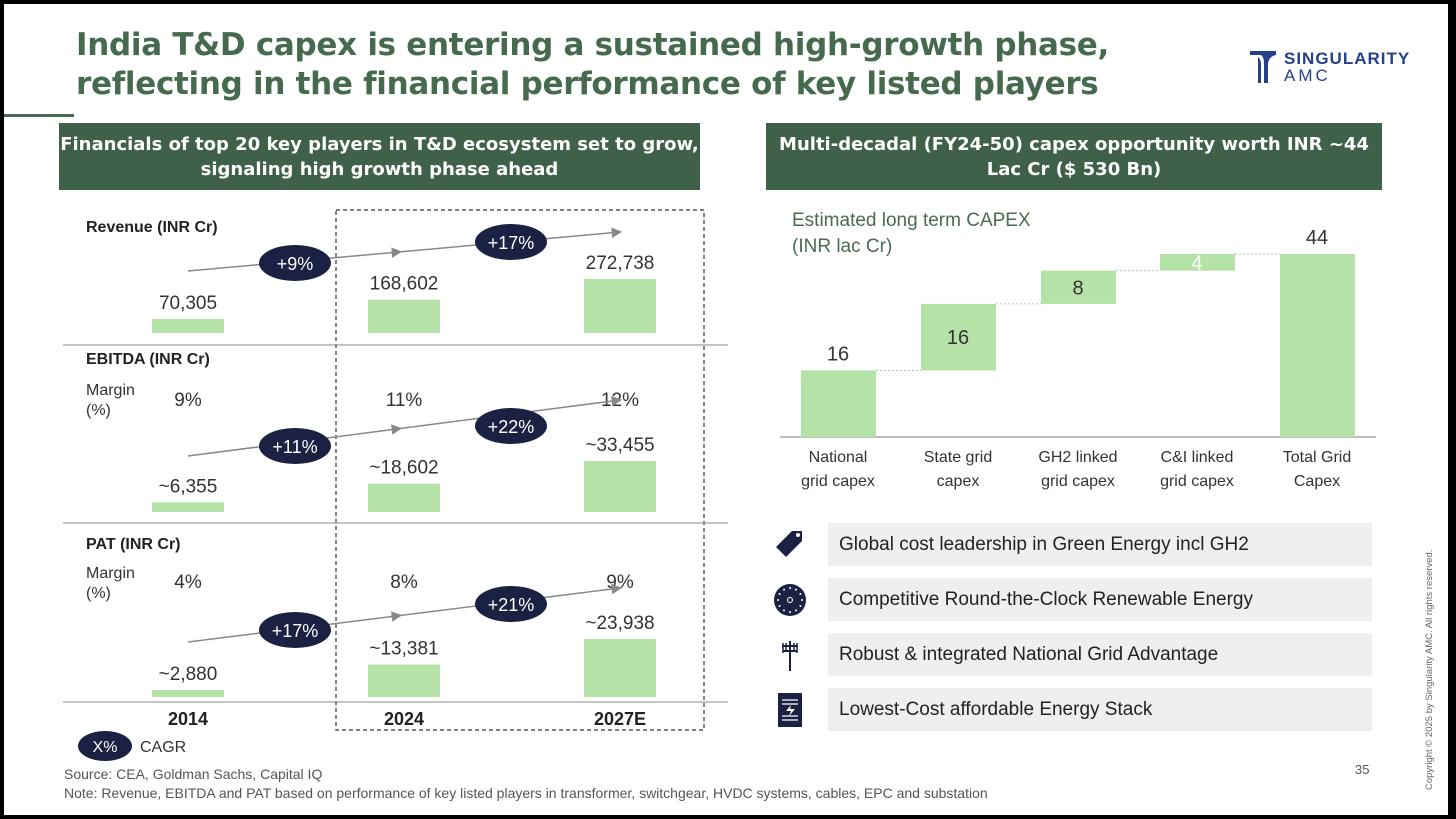 The height and width of the screenshot is (819, 1456). Describe the element at coordinates (620, 719) in the screenshot. I see `year-label: 2027E` at that location.